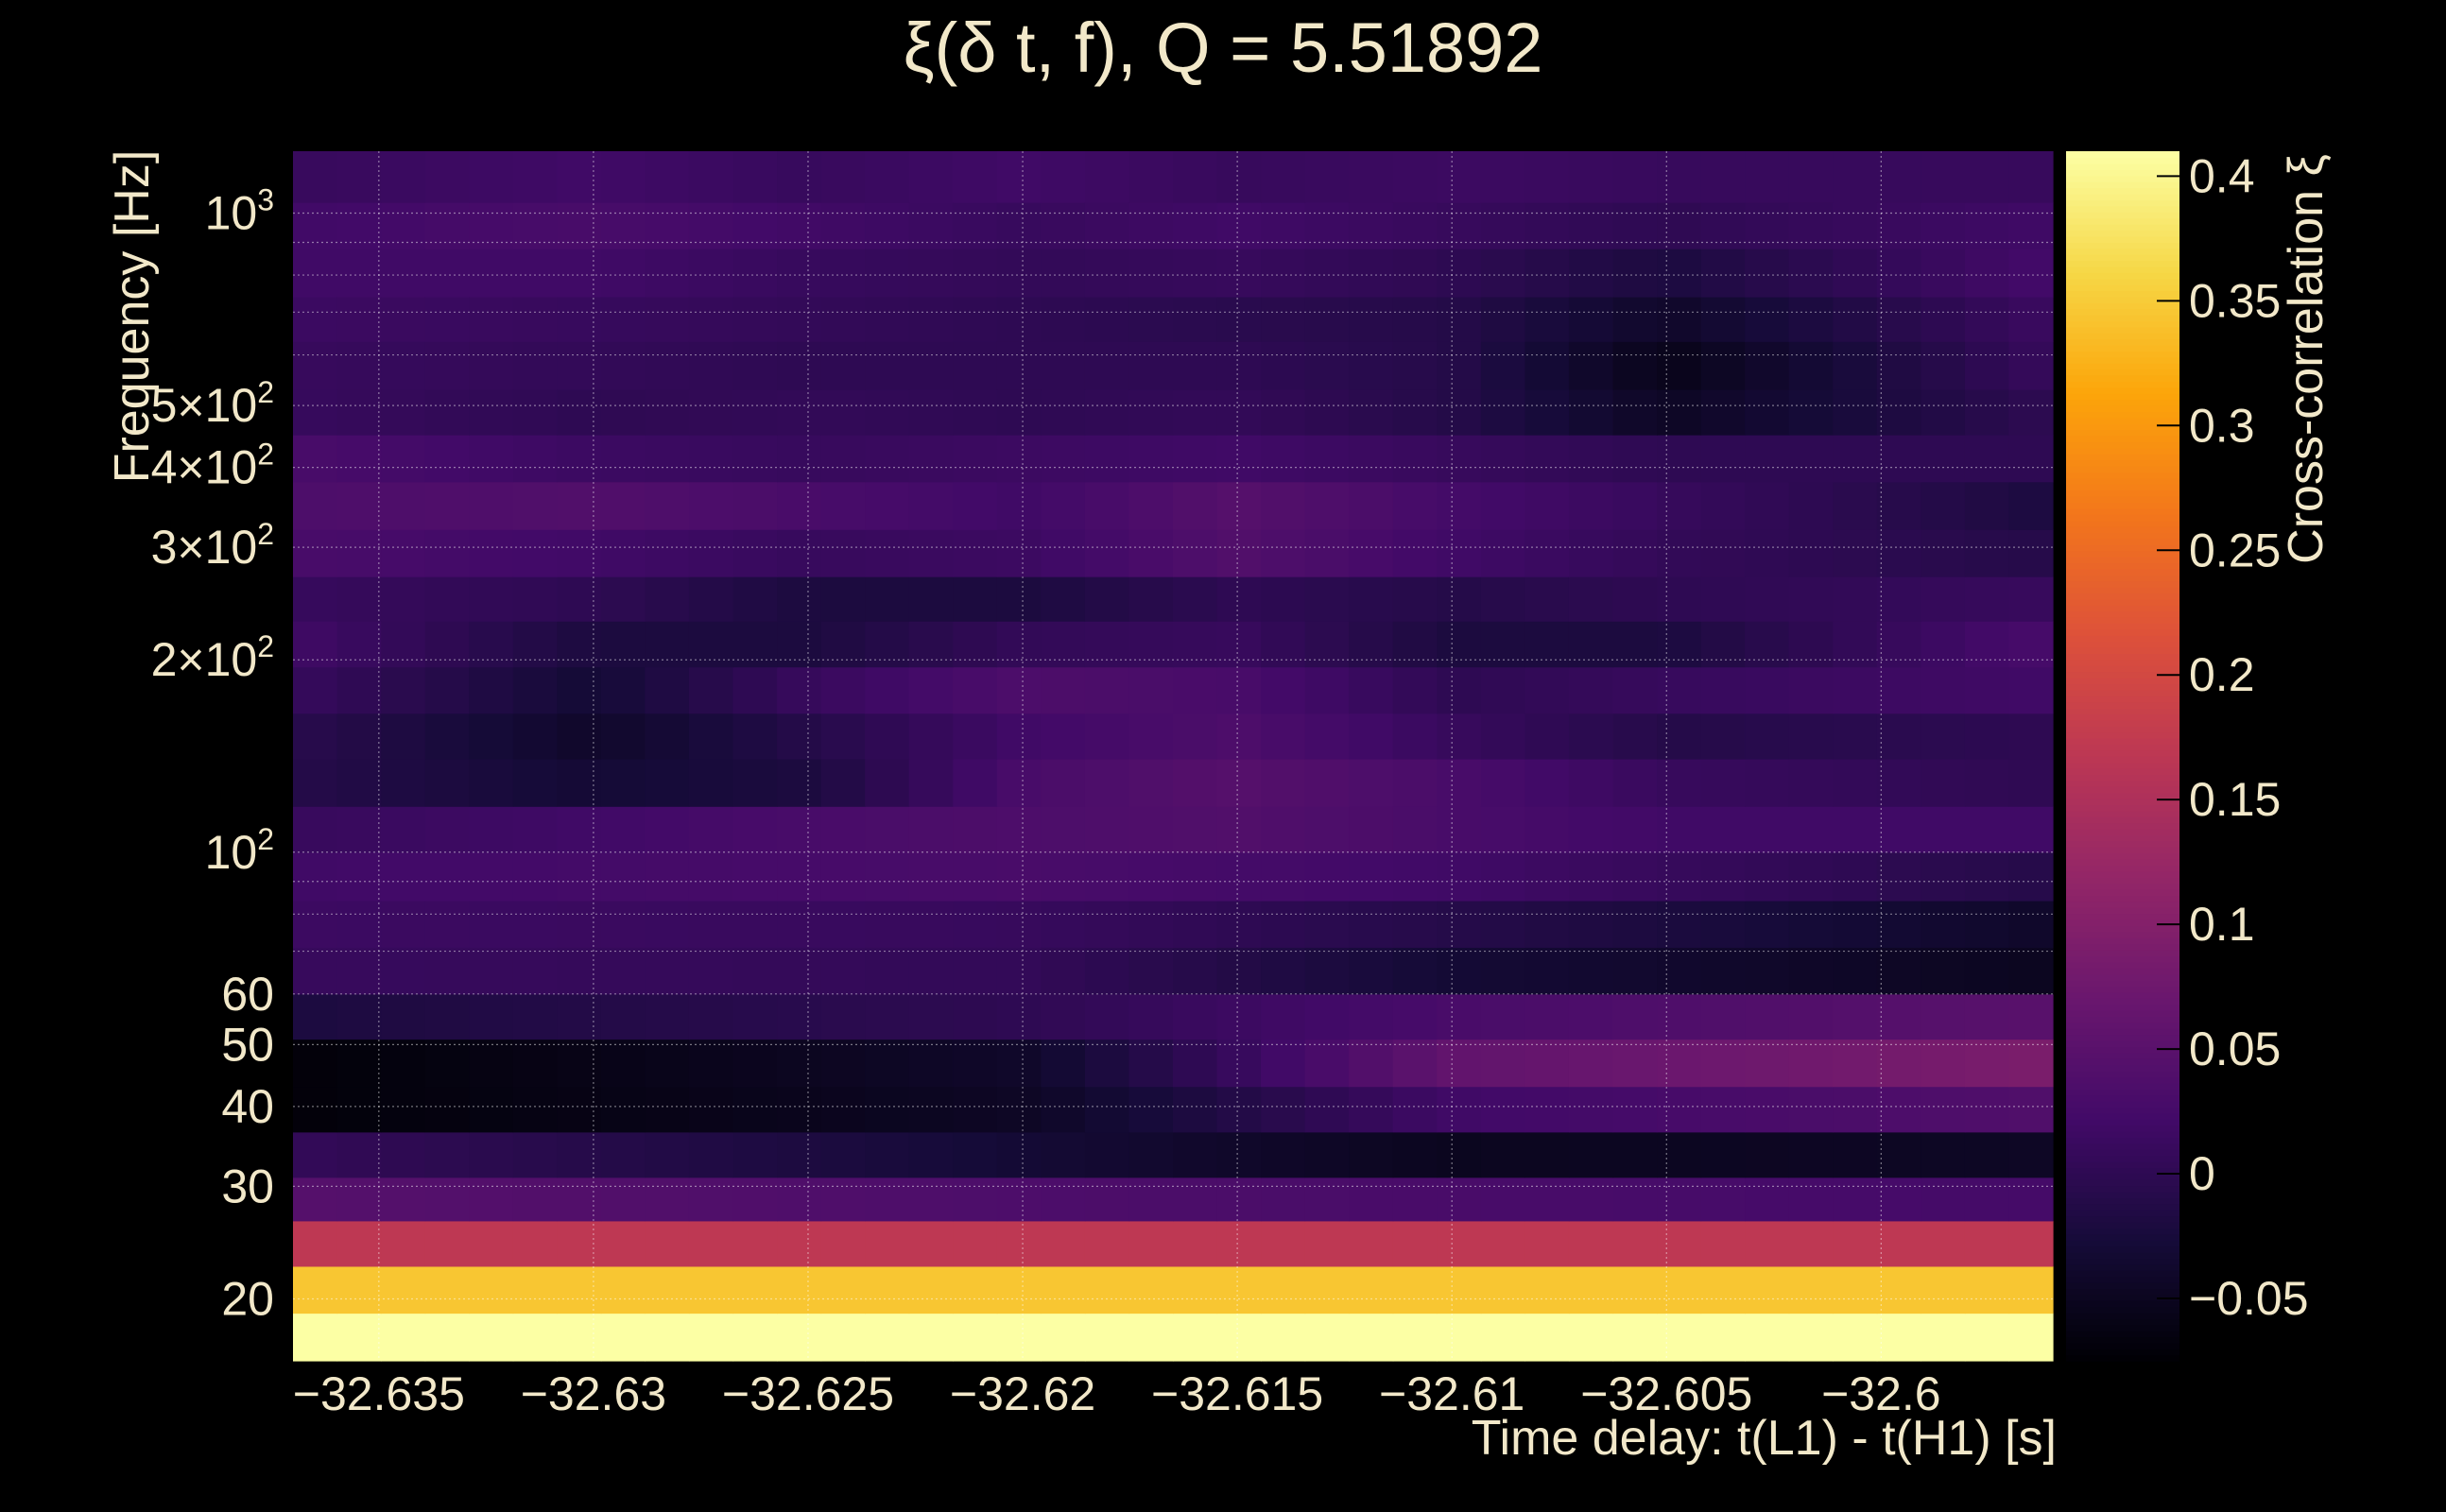 The height and width of the screenshot is (1512, 2446). What do you see at coordinates (2222, 425) in the screenshot?
I see `colorbar-tick-label: 0.3` at bounding box center [2222, 425].